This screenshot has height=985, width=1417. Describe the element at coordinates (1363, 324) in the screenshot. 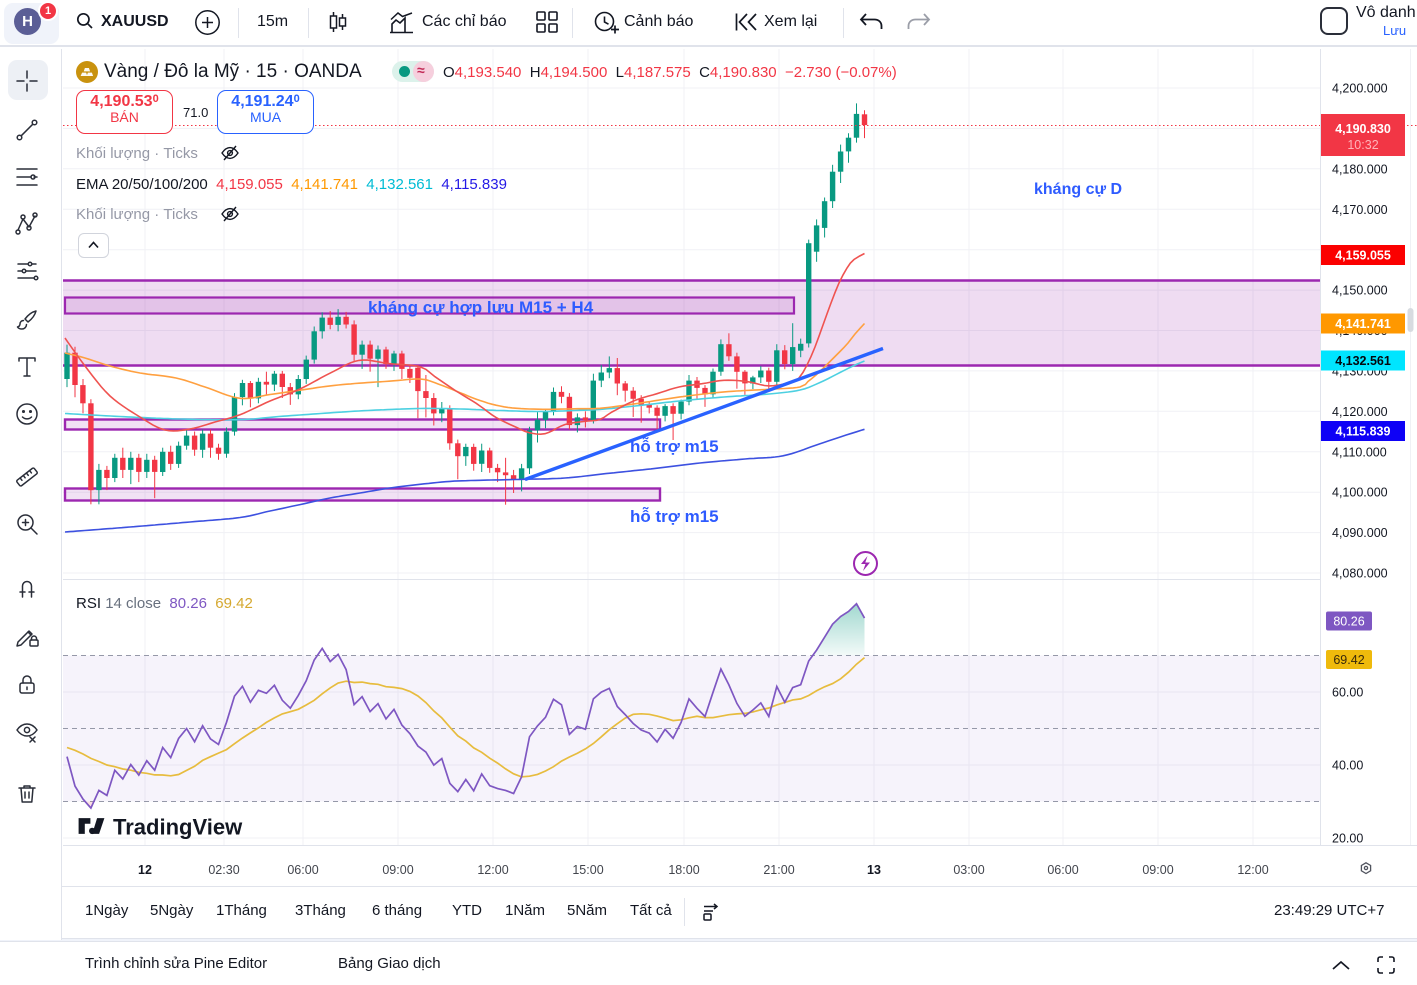

I see `svg-text: 4,141.741` at that location.